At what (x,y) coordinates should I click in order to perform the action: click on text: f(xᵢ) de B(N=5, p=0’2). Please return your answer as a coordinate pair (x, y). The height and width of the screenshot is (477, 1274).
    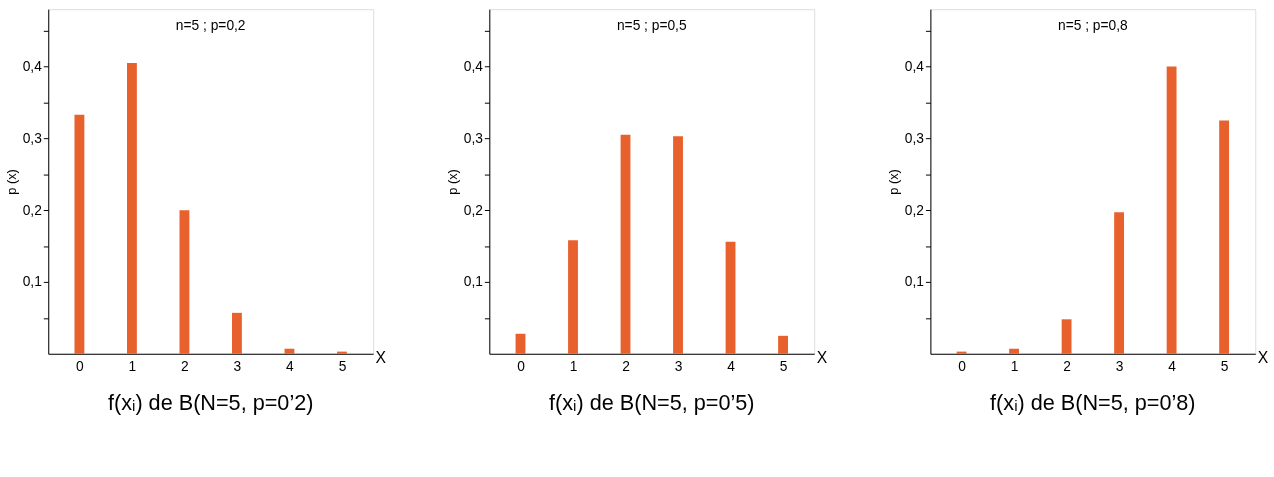
    Looking at the image, I should click on (210, 402).